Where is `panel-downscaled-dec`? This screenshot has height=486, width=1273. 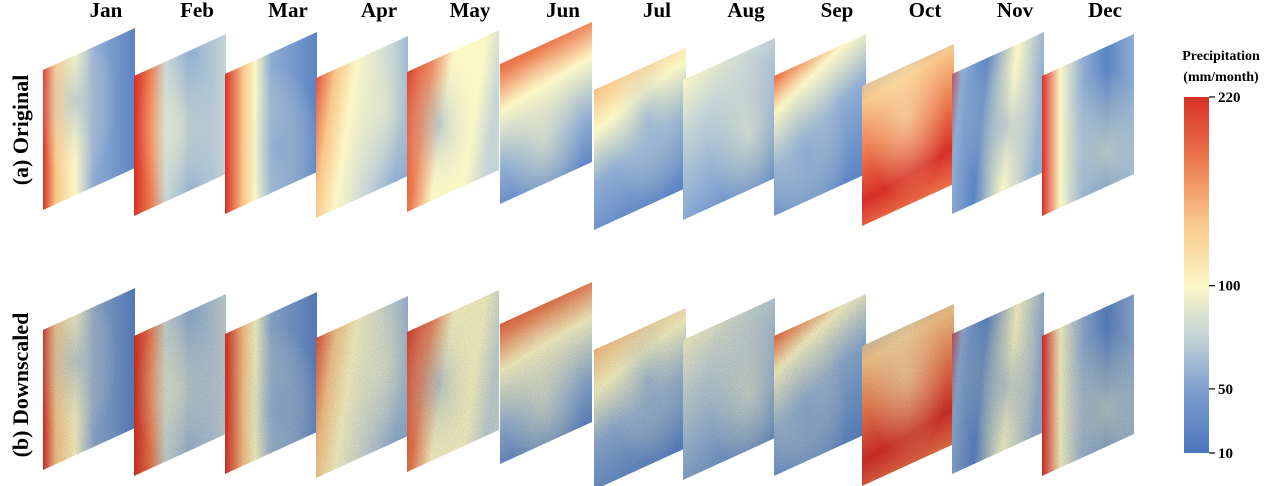 panel-downscaled-dec is located at coordinates (1088, 385).